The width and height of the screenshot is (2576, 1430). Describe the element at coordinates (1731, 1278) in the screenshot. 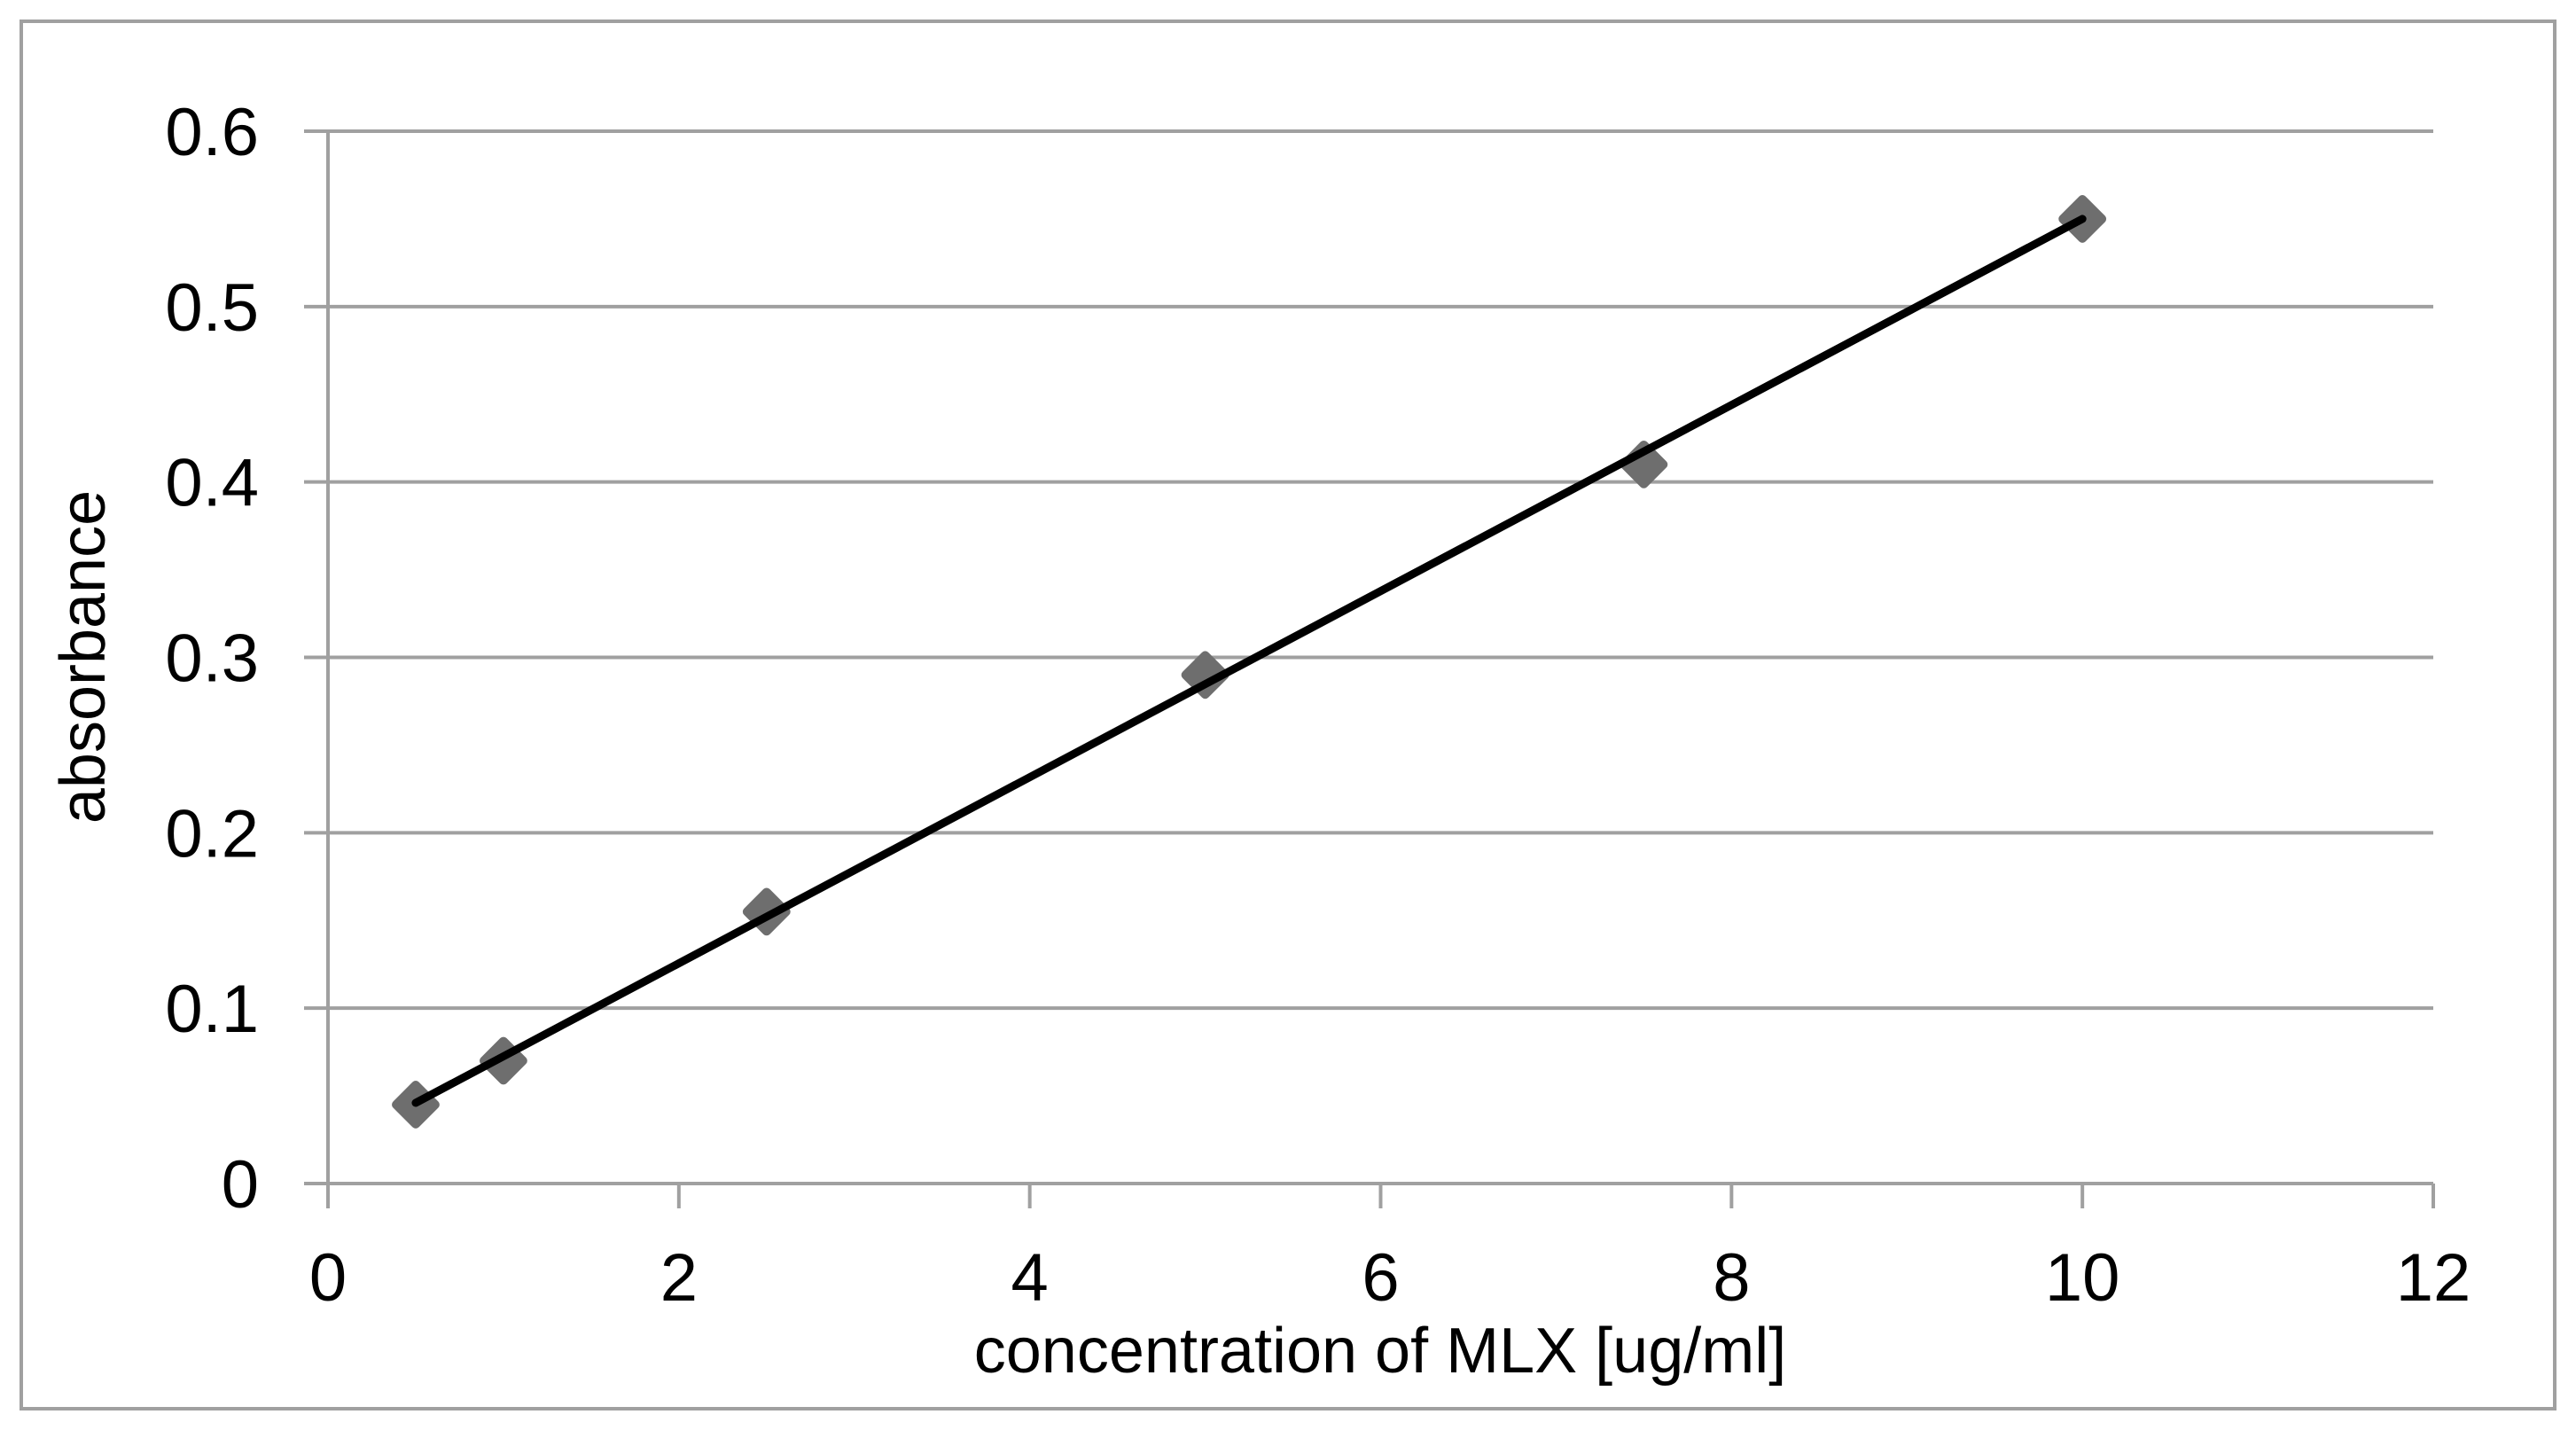

I see `x-tick-label: 8` at that location.